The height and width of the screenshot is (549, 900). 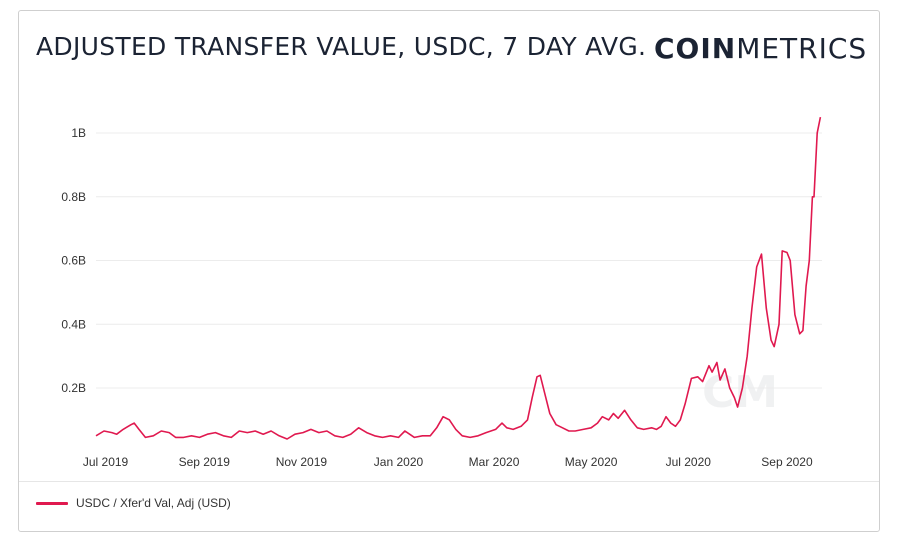 What do you see at coordinates (302, 462) in the screenshot?
I see `x-tick-label: Nov 2019` at bounding box center [302, 462].